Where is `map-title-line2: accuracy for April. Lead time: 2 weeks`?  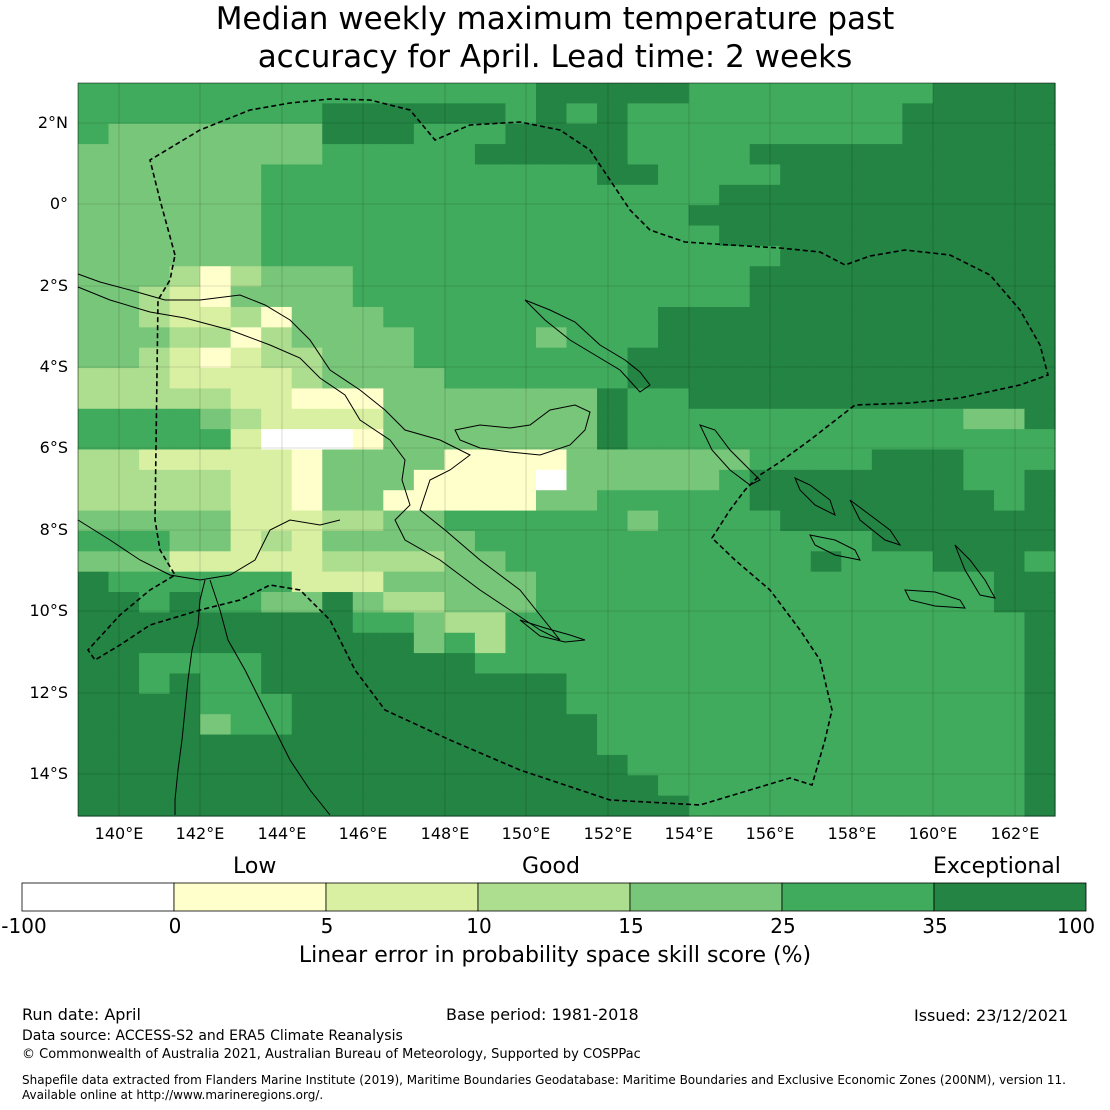
map-title-line2: accuracy for April. Lead time: 2 weeks is located at coordinates (555, 57).